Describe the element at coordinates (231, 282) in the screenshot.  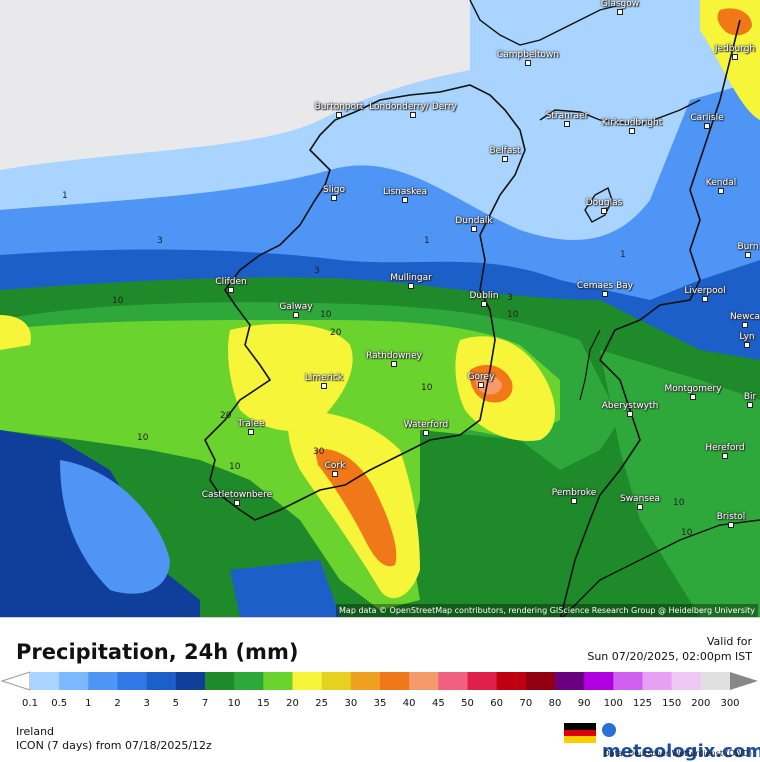
I see `city-label: Clifden` at that location.